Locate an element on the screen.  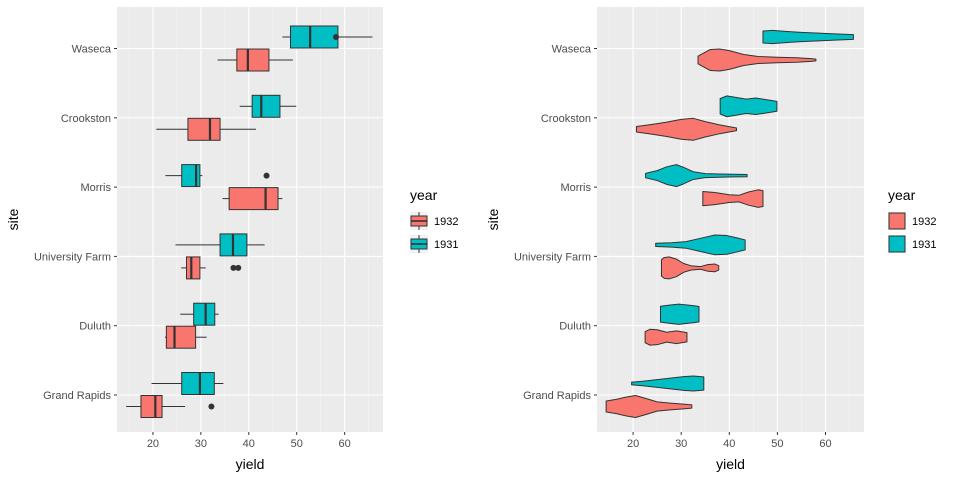
box-1932-grand-rapids is located at coordinates (170, 406).